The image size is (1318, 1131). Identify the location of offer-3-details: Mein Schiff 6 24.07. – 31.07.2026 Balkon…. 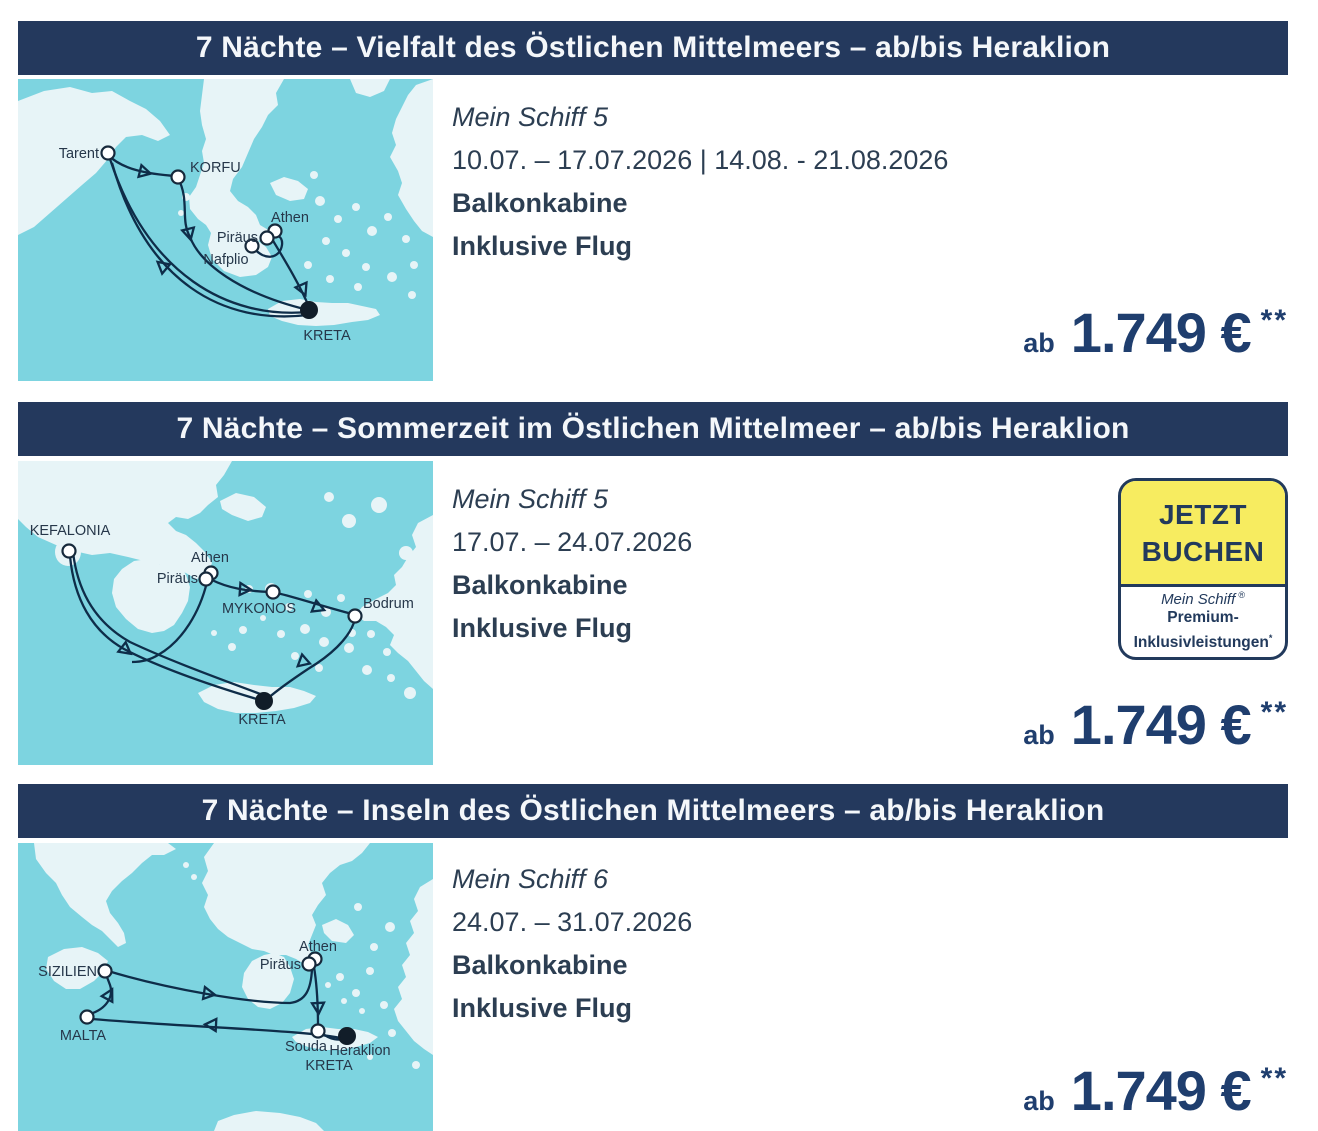
(572, 944).